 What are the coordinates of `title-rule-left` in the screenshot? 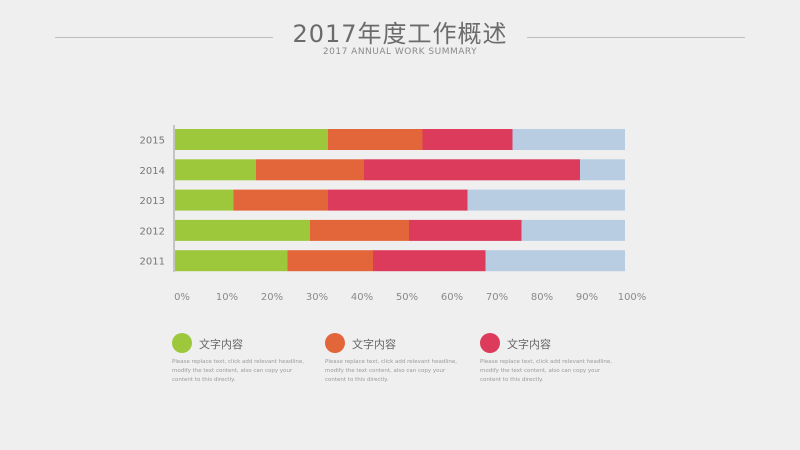 It's located at (164, 37).